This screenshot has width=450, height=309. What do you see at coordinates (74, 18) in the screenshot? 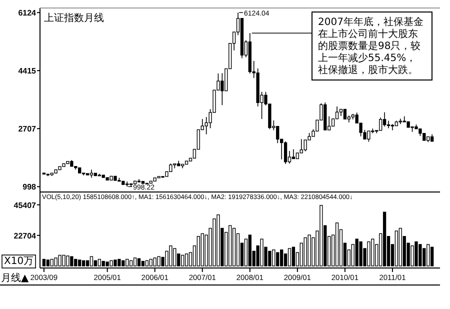
I see `chart-title: 上证指数月线` at bounding box center [74, 18].